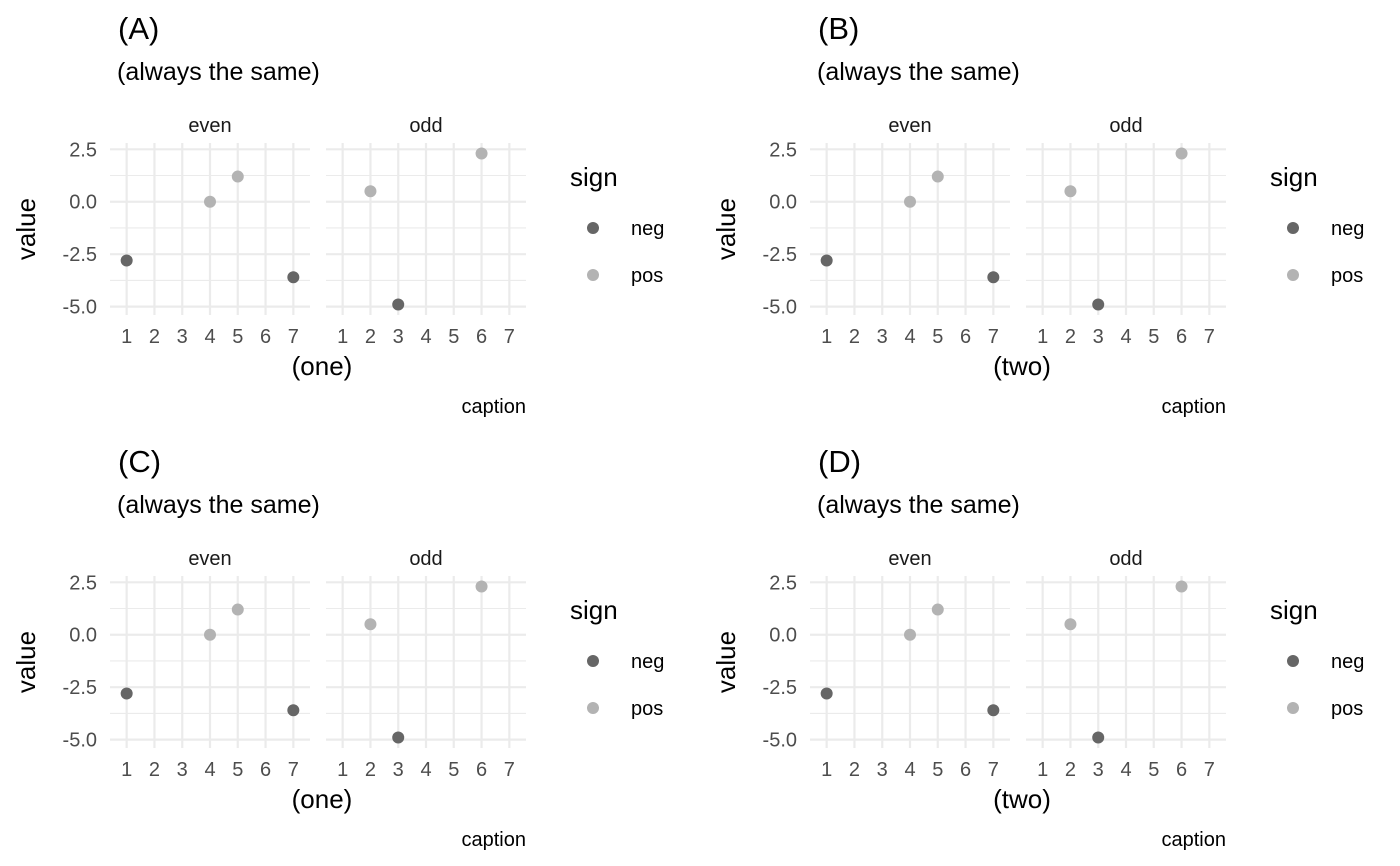 The width and height of the screenshot is (1400, 866). Describe the element at coordinates (1022, 366) in the screenshot. I see `x-axis-title: (two)` at that location.